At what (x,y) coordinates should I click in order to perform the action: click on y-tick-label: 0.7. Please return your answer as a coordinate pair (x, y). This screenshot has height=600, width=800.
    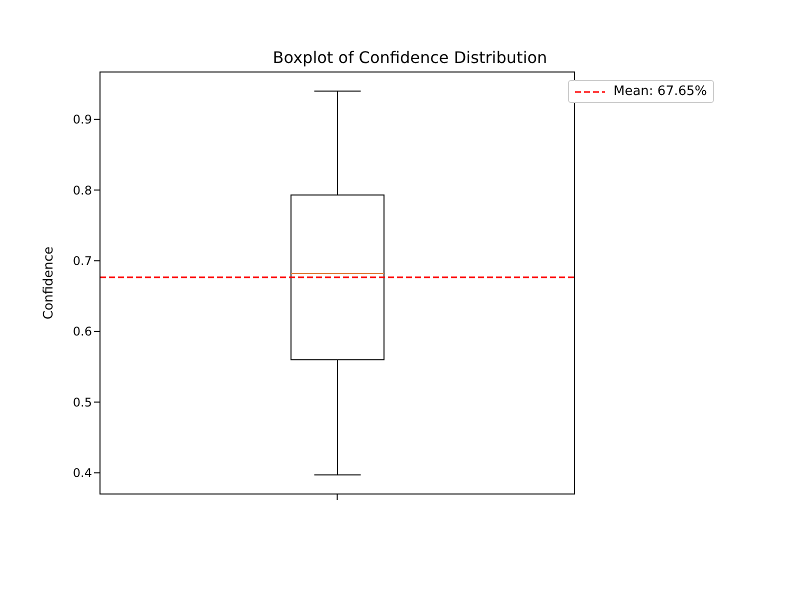
    Looking at the image, I should click on (82, 261).